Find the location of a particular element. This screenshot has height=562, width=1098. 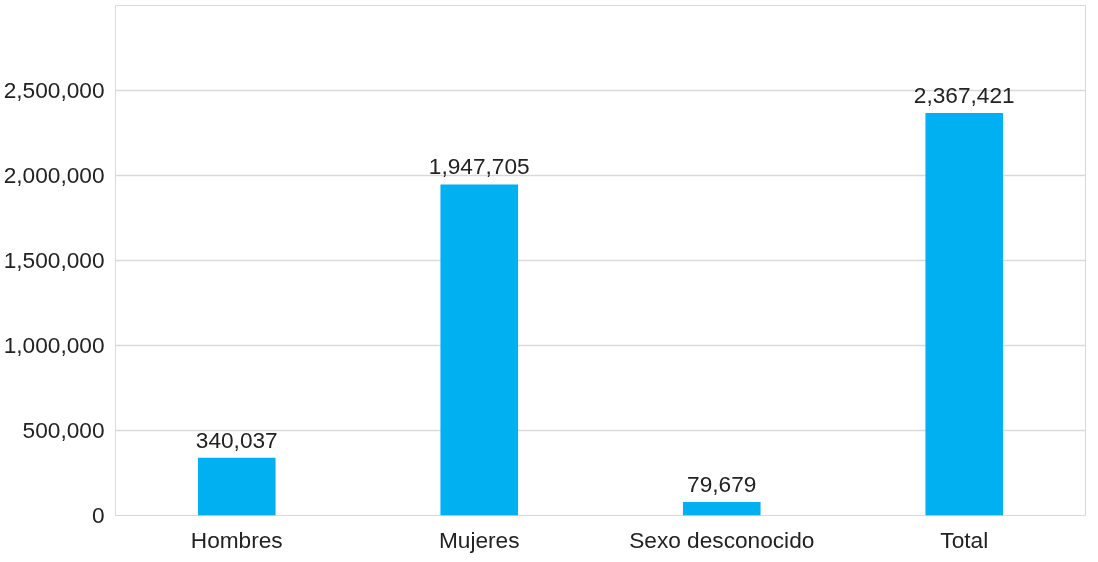

y-tick-label: 2,000,000 is located at coordinates (54, 175).